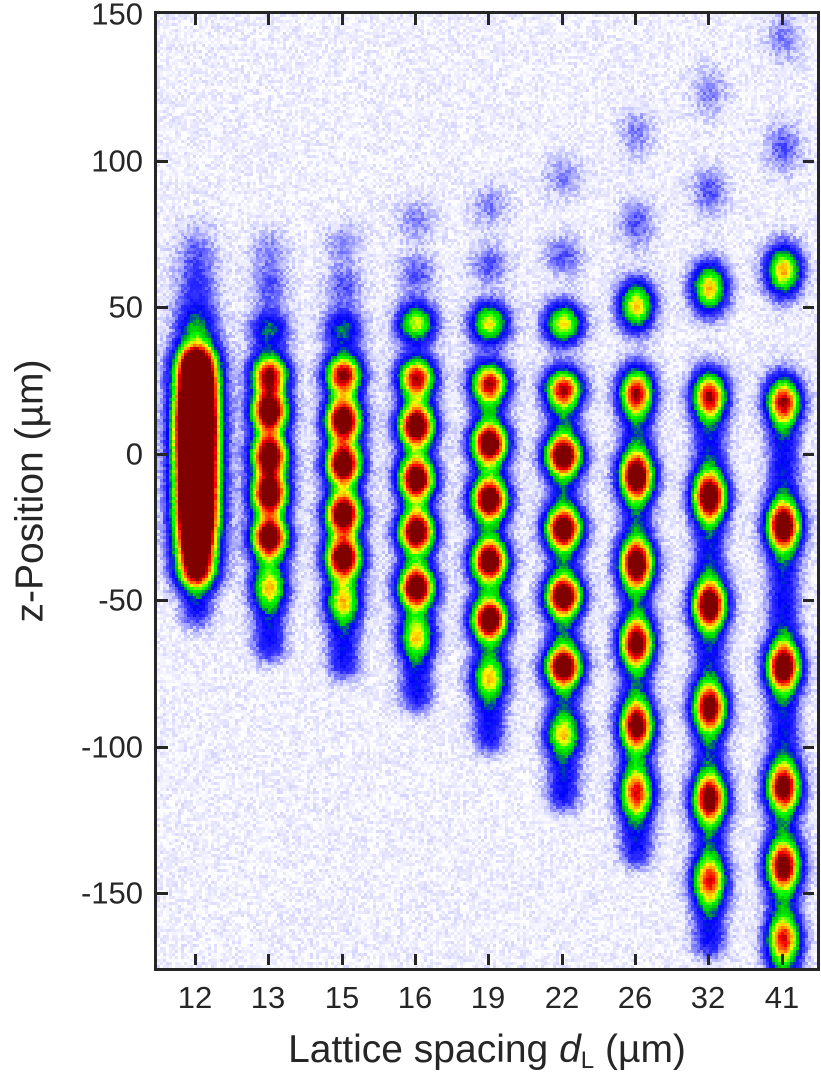 Image resolution: width=821 pixels, height=1081 pixels. I want to click on xtick-label: 19, so click(488, 997).